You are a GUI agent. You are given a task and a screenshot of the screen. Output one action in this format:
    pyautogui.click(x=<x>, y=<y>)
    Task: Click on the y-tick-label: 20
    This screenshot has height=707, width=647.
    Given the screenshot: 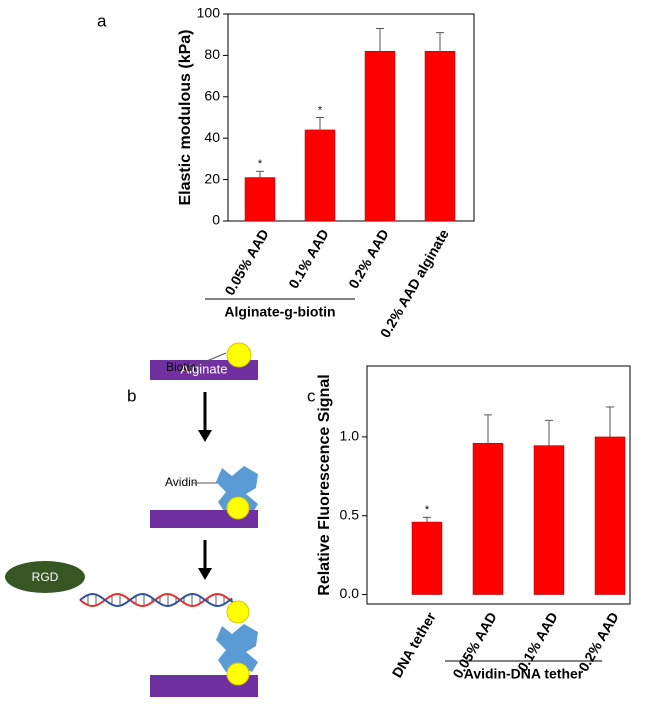 What is the action you would take?
    pyautogui.click(x=212, y=178)
    